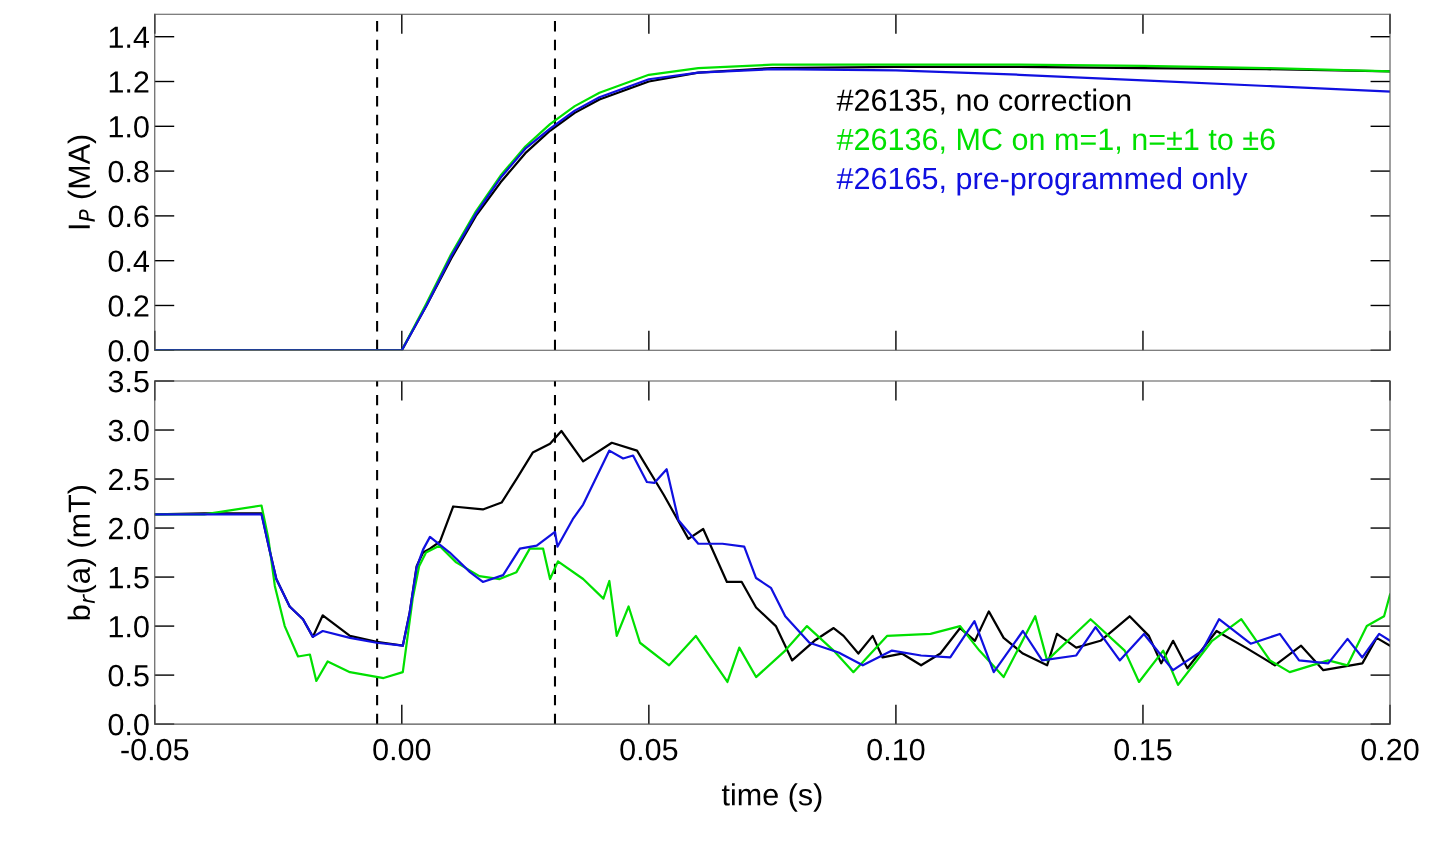 Image resolution: width=1433 pixels, height=842 pixels. Describe the element at coordinates (983, 101) in the screenshot. I see `series-label: #26135, no correction` at that location.